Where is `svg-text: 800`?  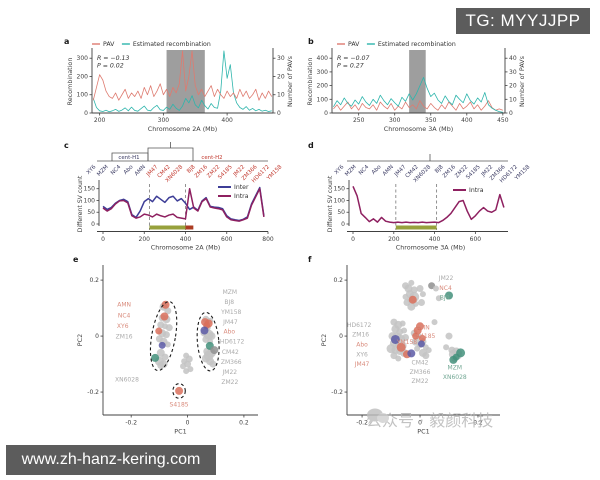
svg-text: 800 is located at coordinates (268, 239).